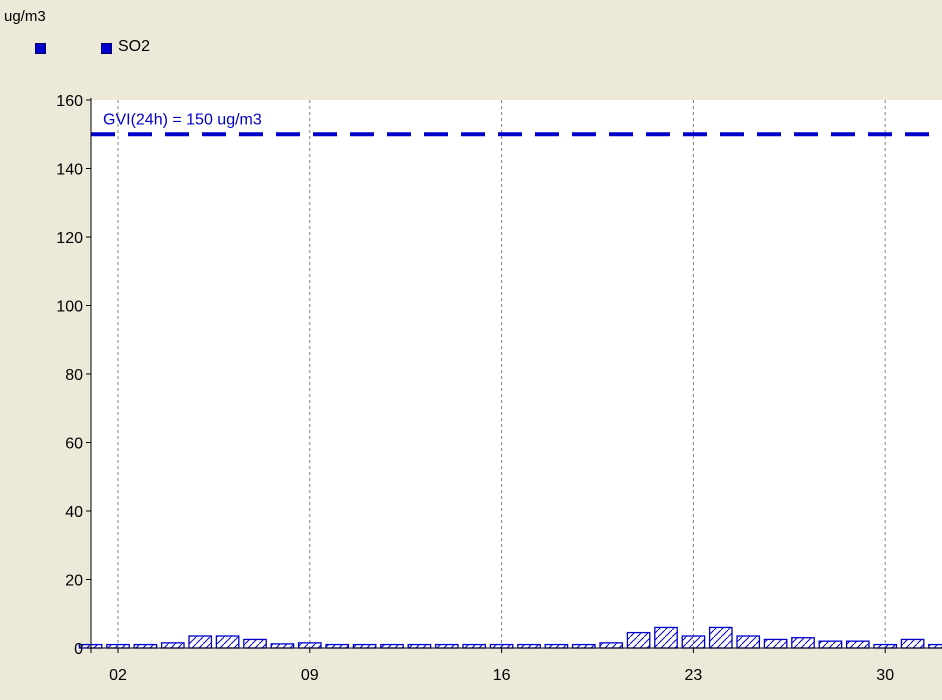 Image resolution: width=942 pixels, height=700 pixels. Describe the element at coordinates (78, 649) in the screenshot. I see `y-tick-label: 0` at that location.